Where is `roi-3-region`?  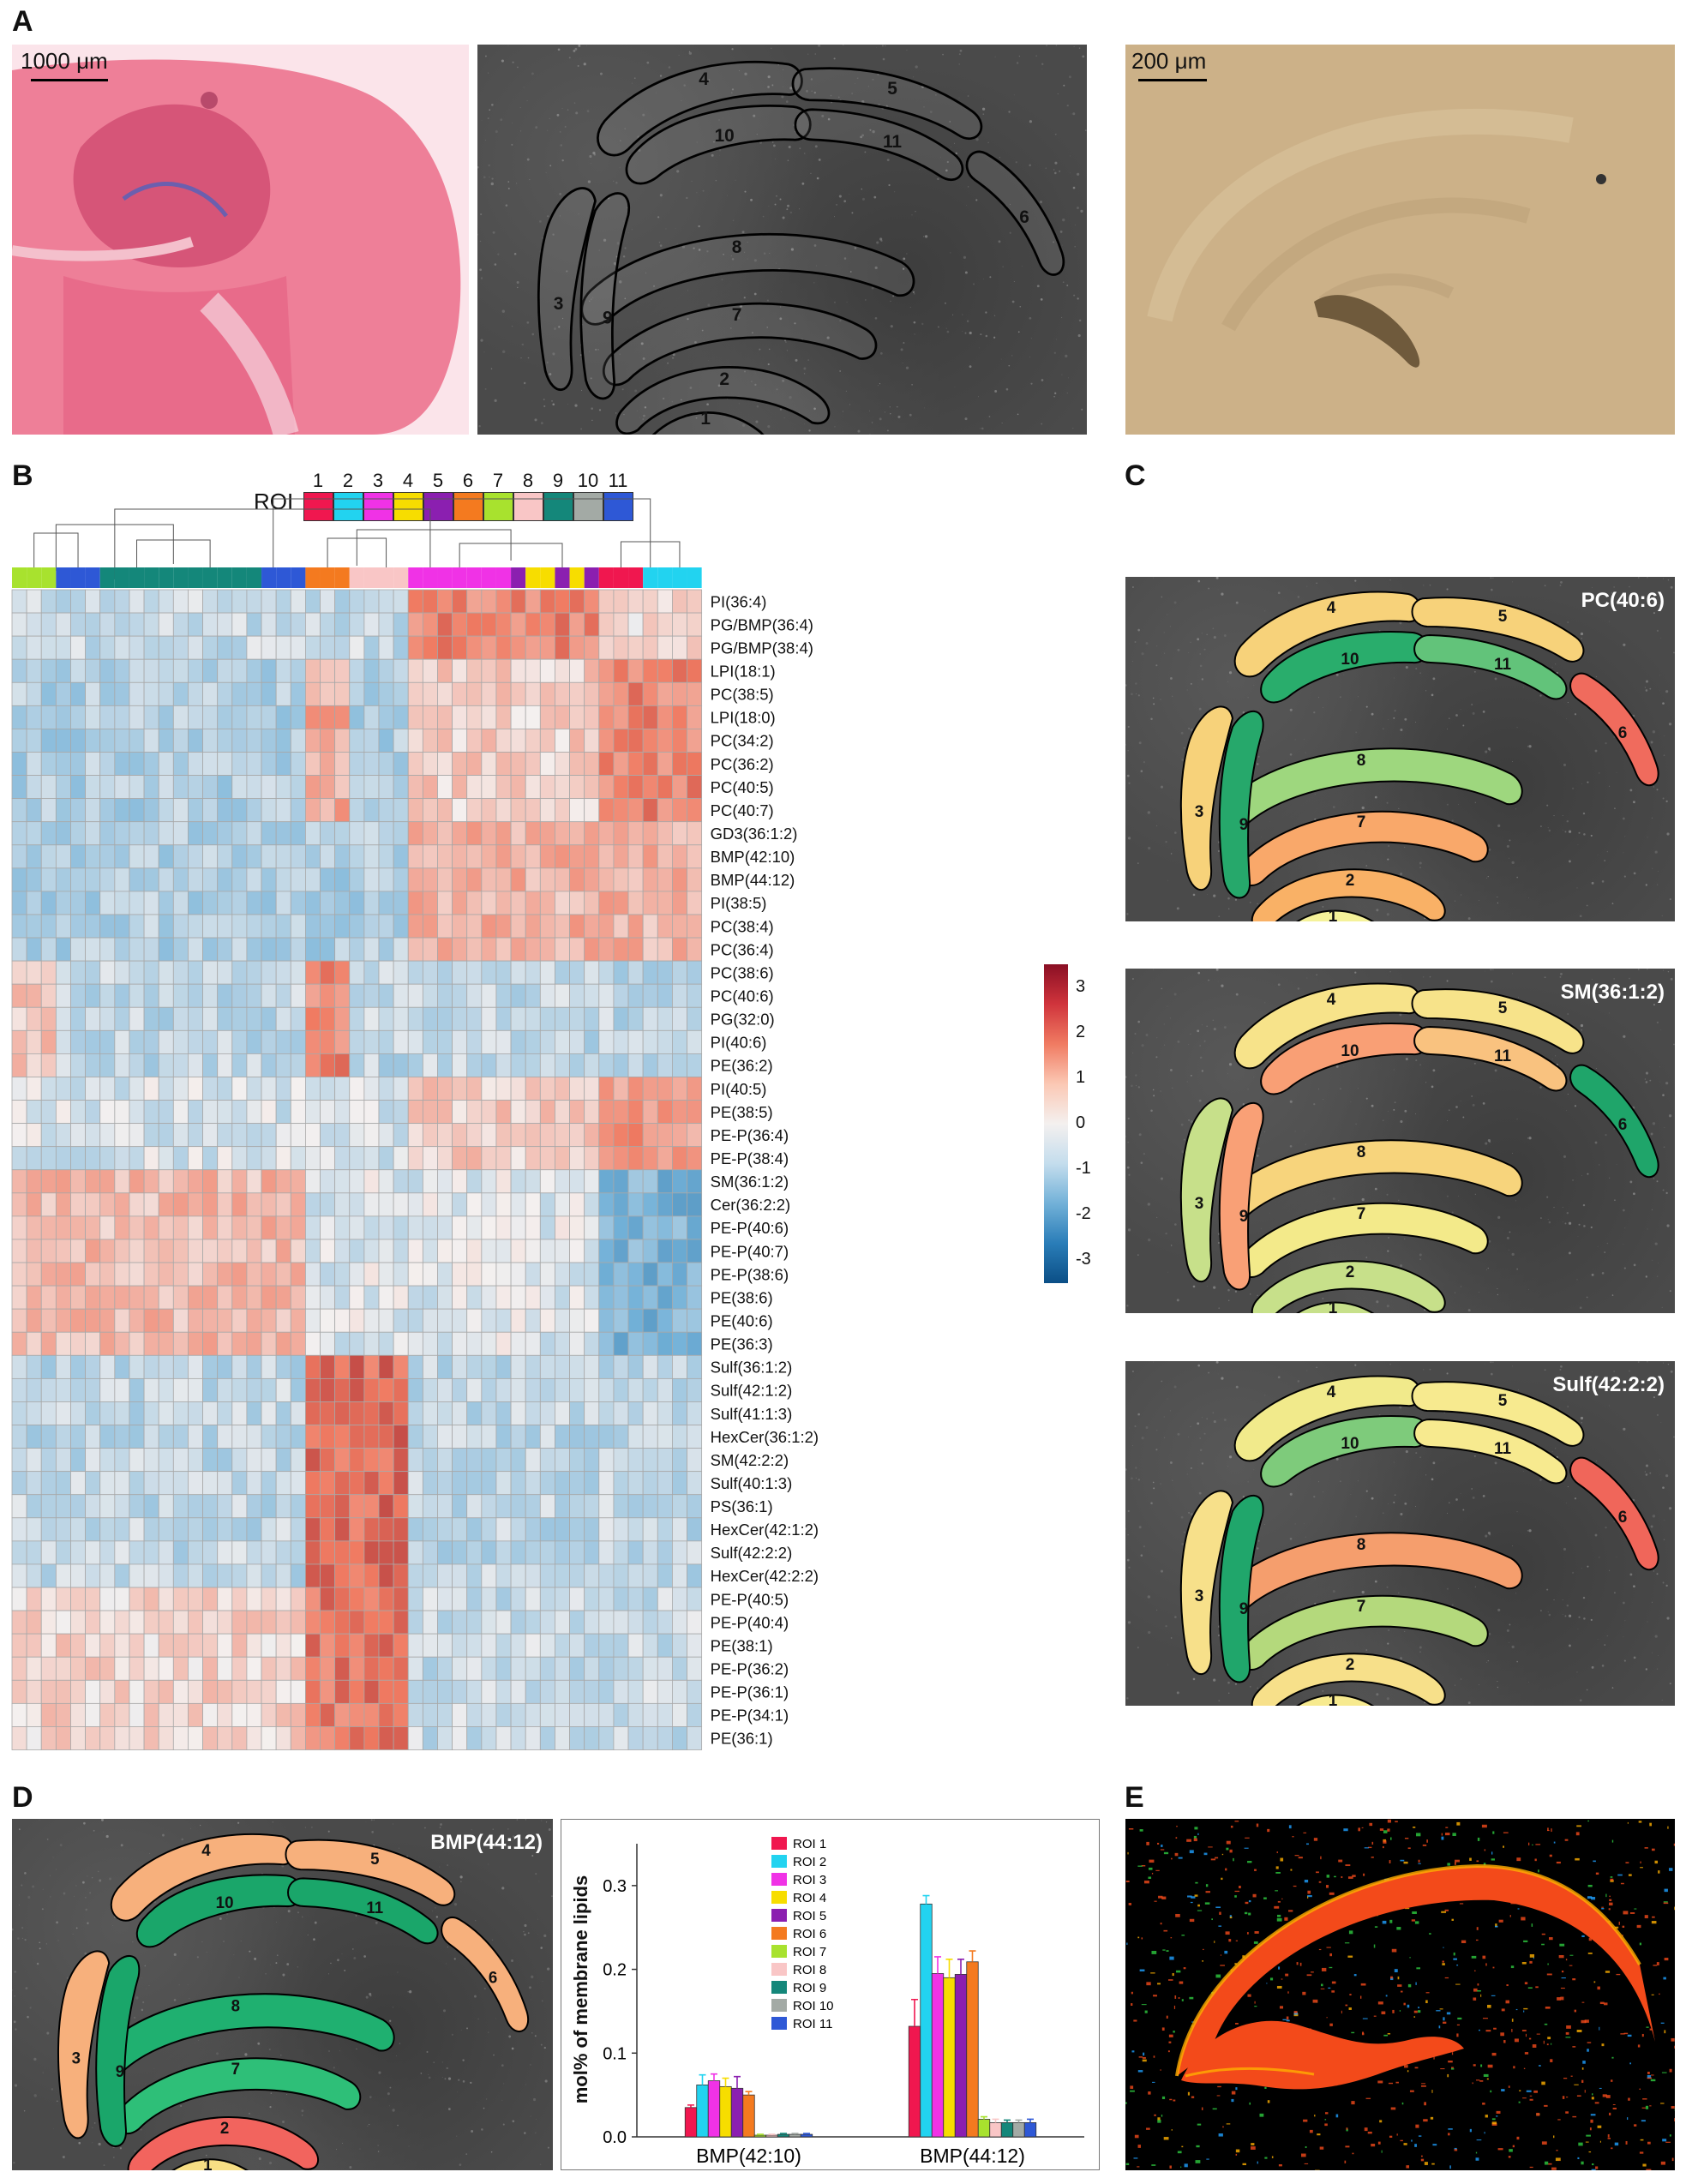
roi-3-region is located at coordinates (567, 289).